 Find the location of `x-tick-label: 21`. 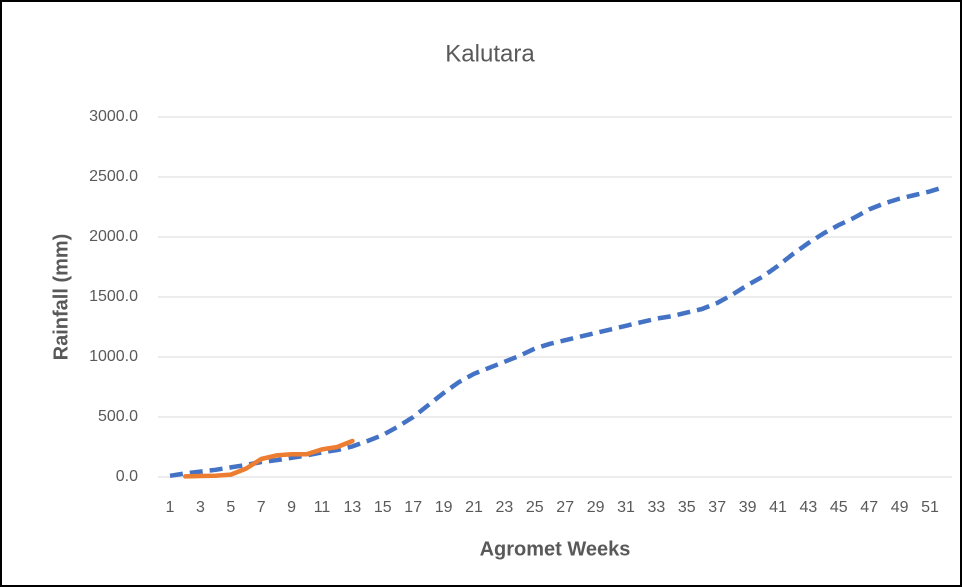

x-tick-label: 21 is located at coordinates (474, 507).